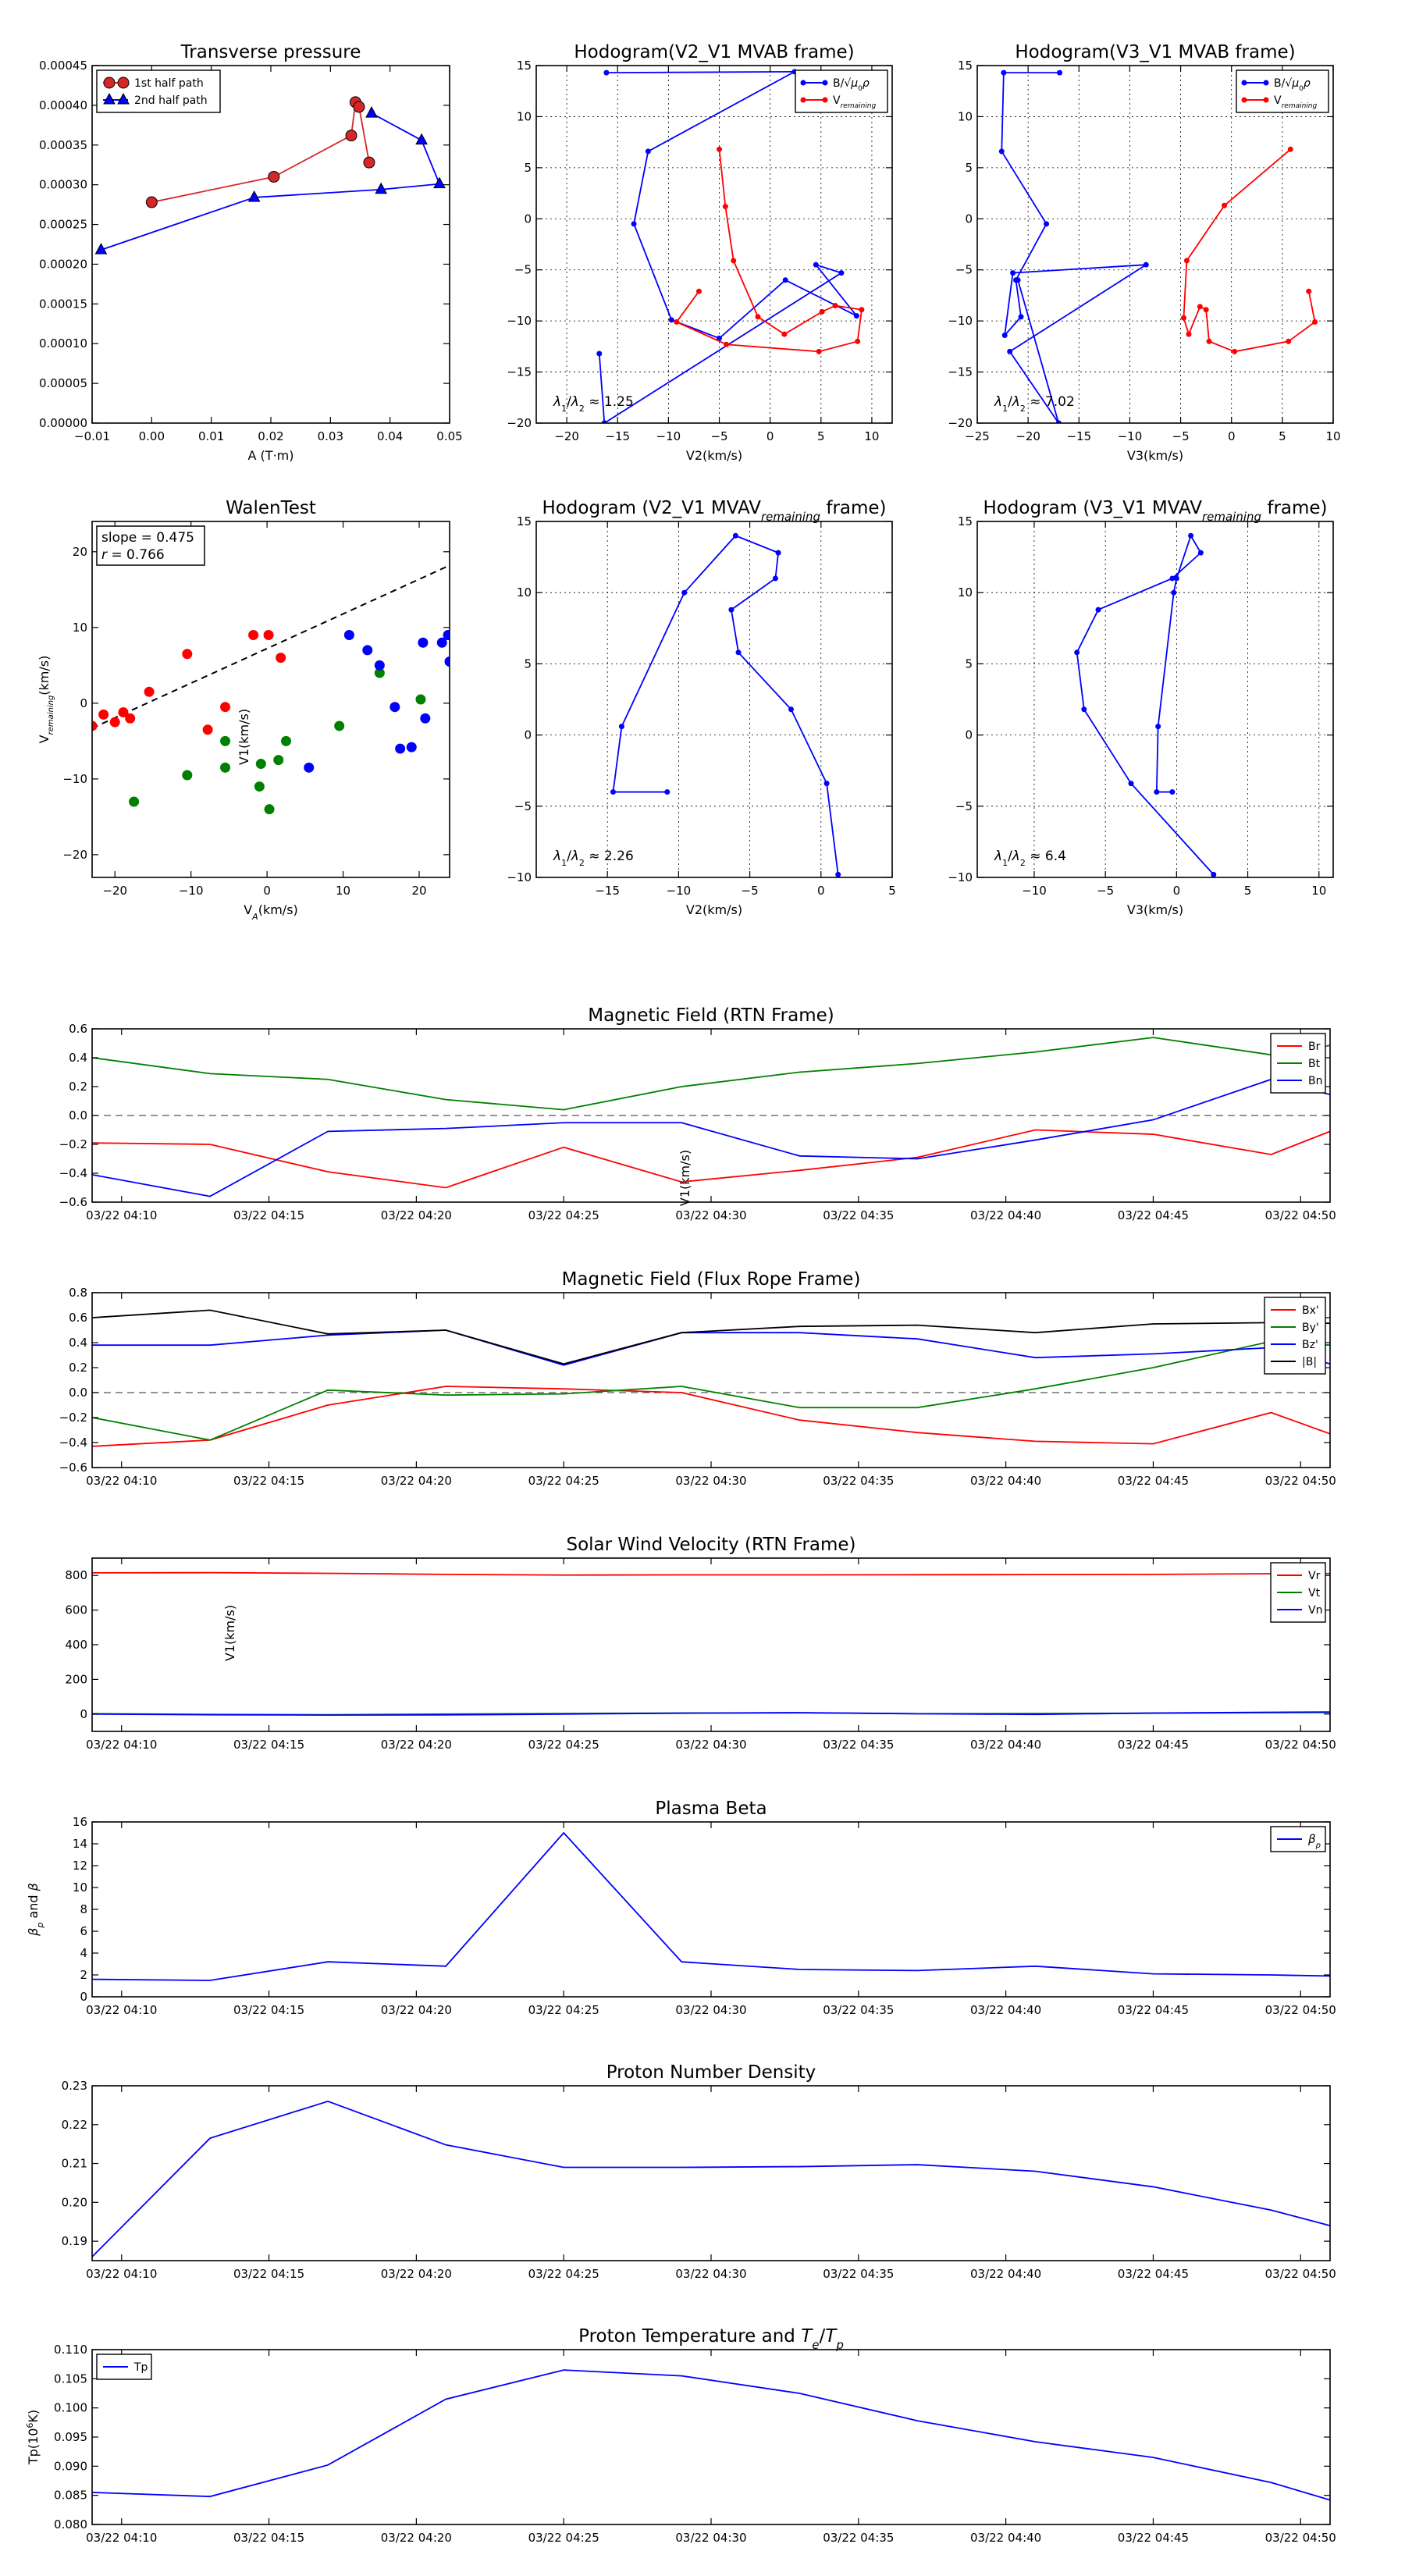 The width and height of the screenshot is (1405, 2576). Describe the element at coordinates (92, 436) in the screenshot. I see `x-tick-label: −0.01` at that location.